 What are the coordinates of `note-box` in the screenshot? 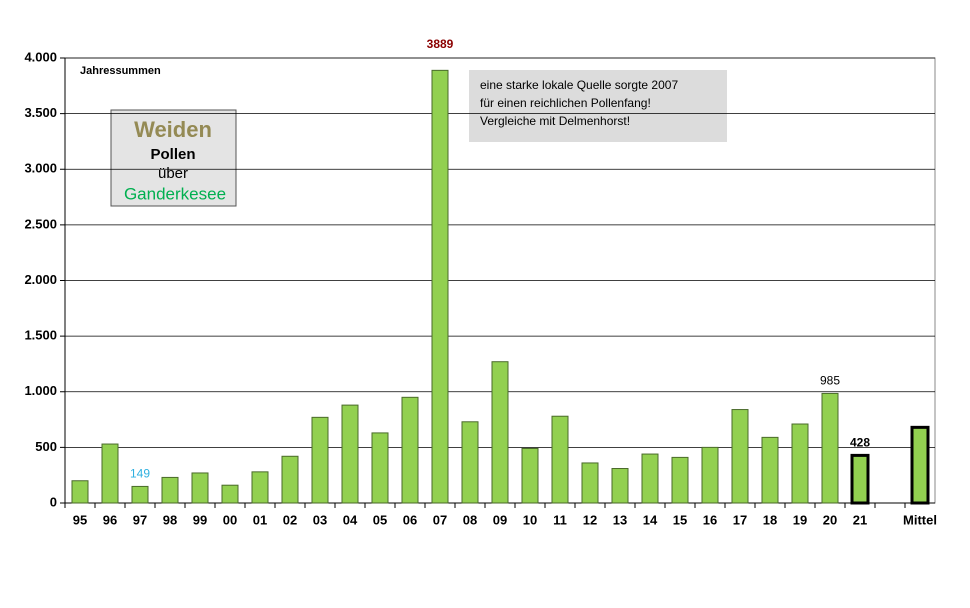 It's located at (598, 106).